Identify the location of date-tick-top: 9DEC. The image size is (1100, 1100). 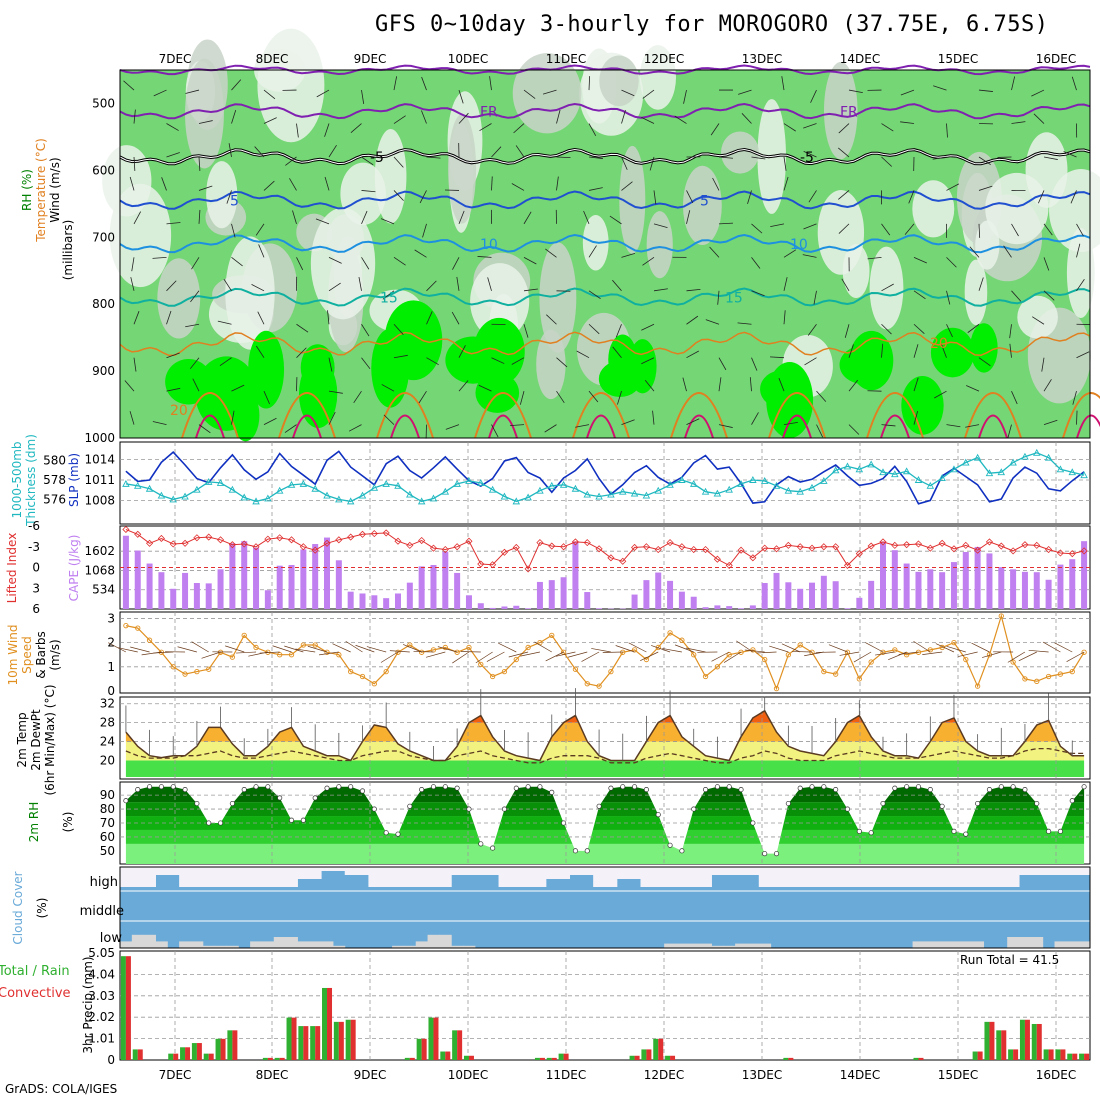
(370, 59).